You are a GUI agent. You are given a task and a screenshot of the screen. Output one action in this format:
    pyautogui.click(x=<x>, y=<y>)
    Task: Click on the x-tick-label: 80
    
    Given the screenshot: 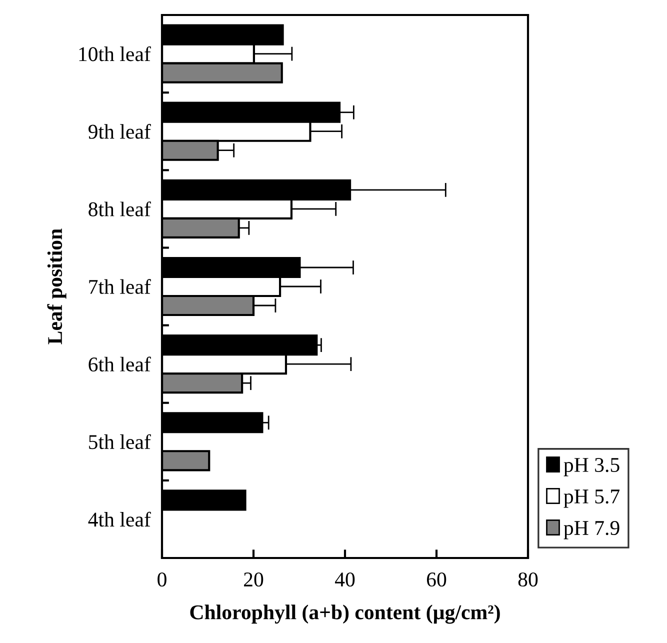 What is the action you would take?
    pyautogui.click(x=528, y=579)
    